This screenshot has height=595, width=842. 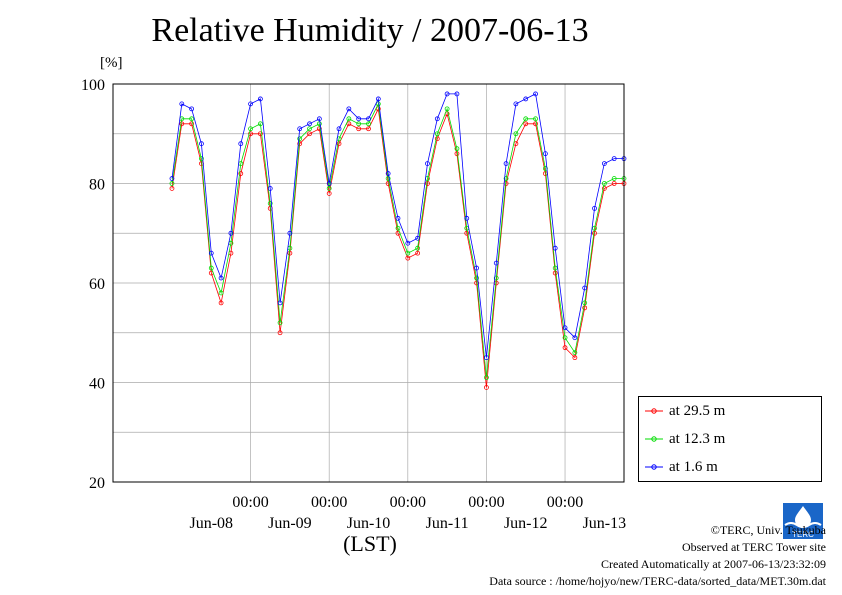 I want to click on date-label: Jun-13, so click(x=605, y=523).